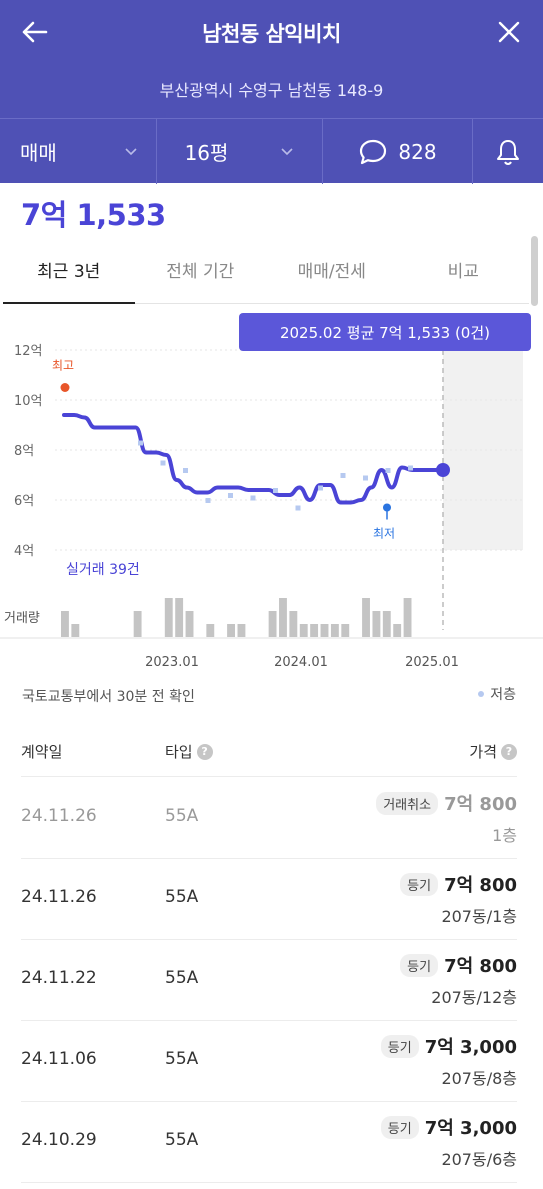 The height and width of the screenshot is (1189, 543). Describe the element at coordinates (28, 401) in the screenshot. I see `y-tick-label: 10억` at that location.